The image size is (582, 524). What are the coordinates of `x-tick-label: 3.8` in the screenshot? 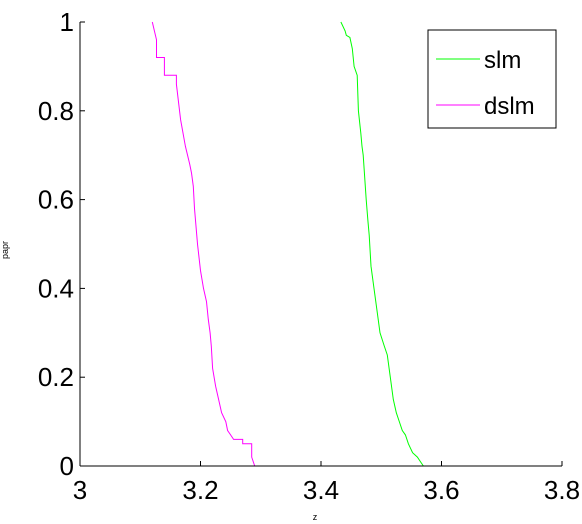 It's located at (562, 490).